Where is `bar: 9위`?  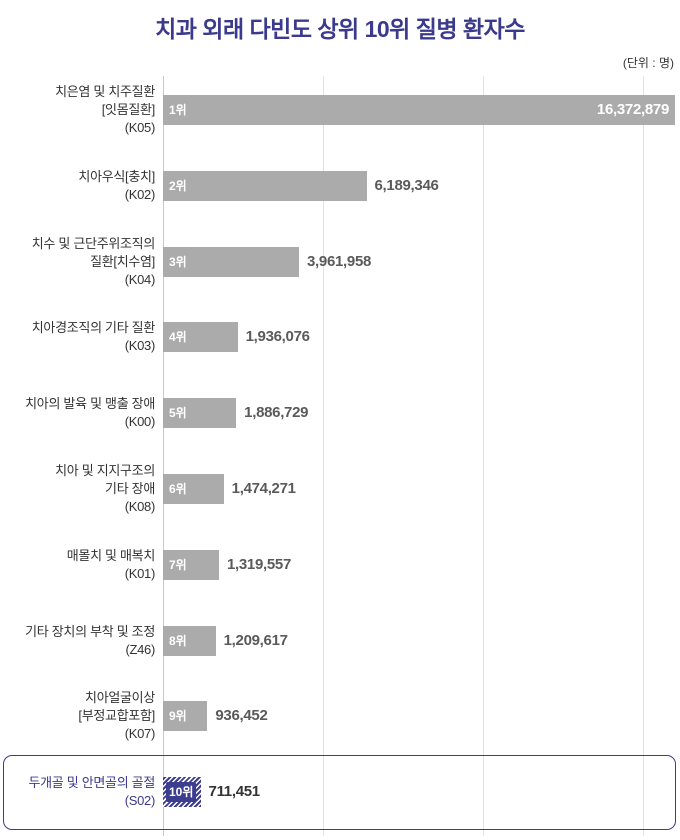 bar: 9위 is located at coordinates (185, 716).